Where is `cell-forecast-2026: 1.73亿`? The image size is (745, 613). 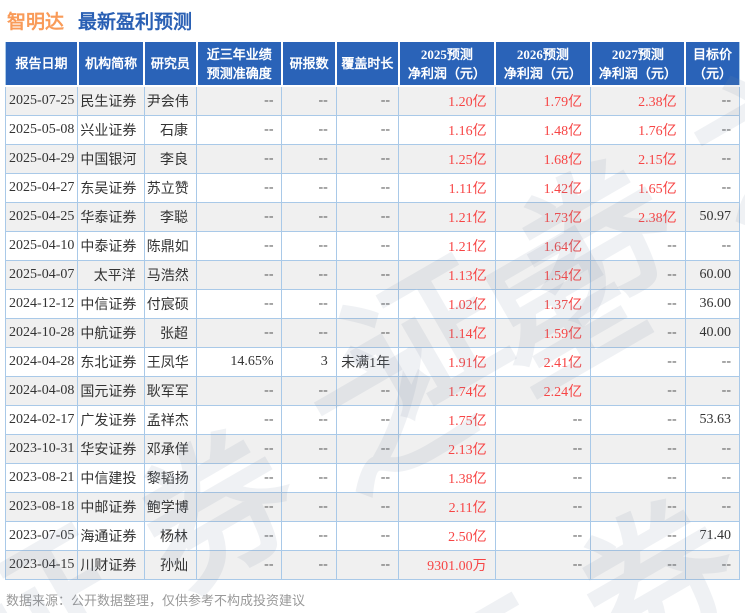 cell-forecast-2026: 1.73亿 is located at coordinates (543, 216).